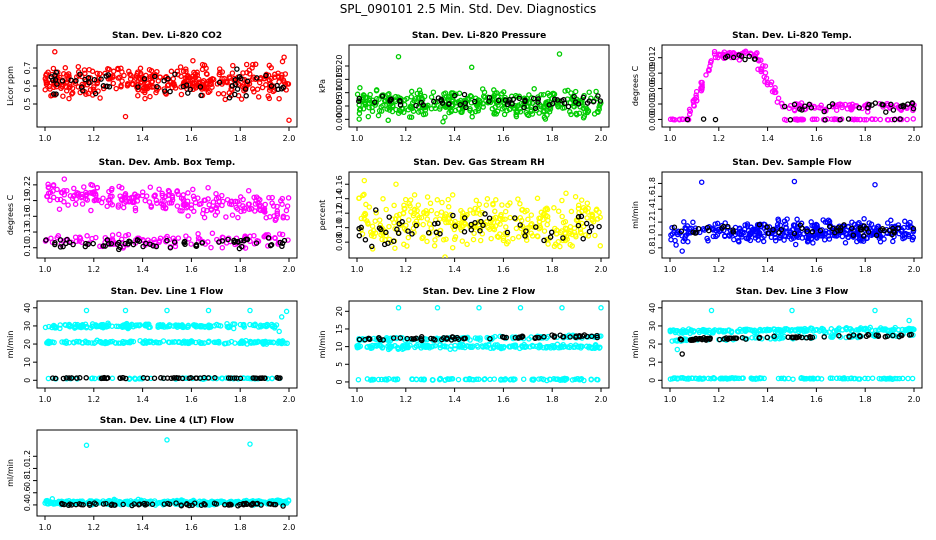 The width and height of the screenshot is (936, 540). What do you see at coordinates (191, 138) in the screenshot?
I see `x-tick-label: 1.6` at bounding box center [191, 138].